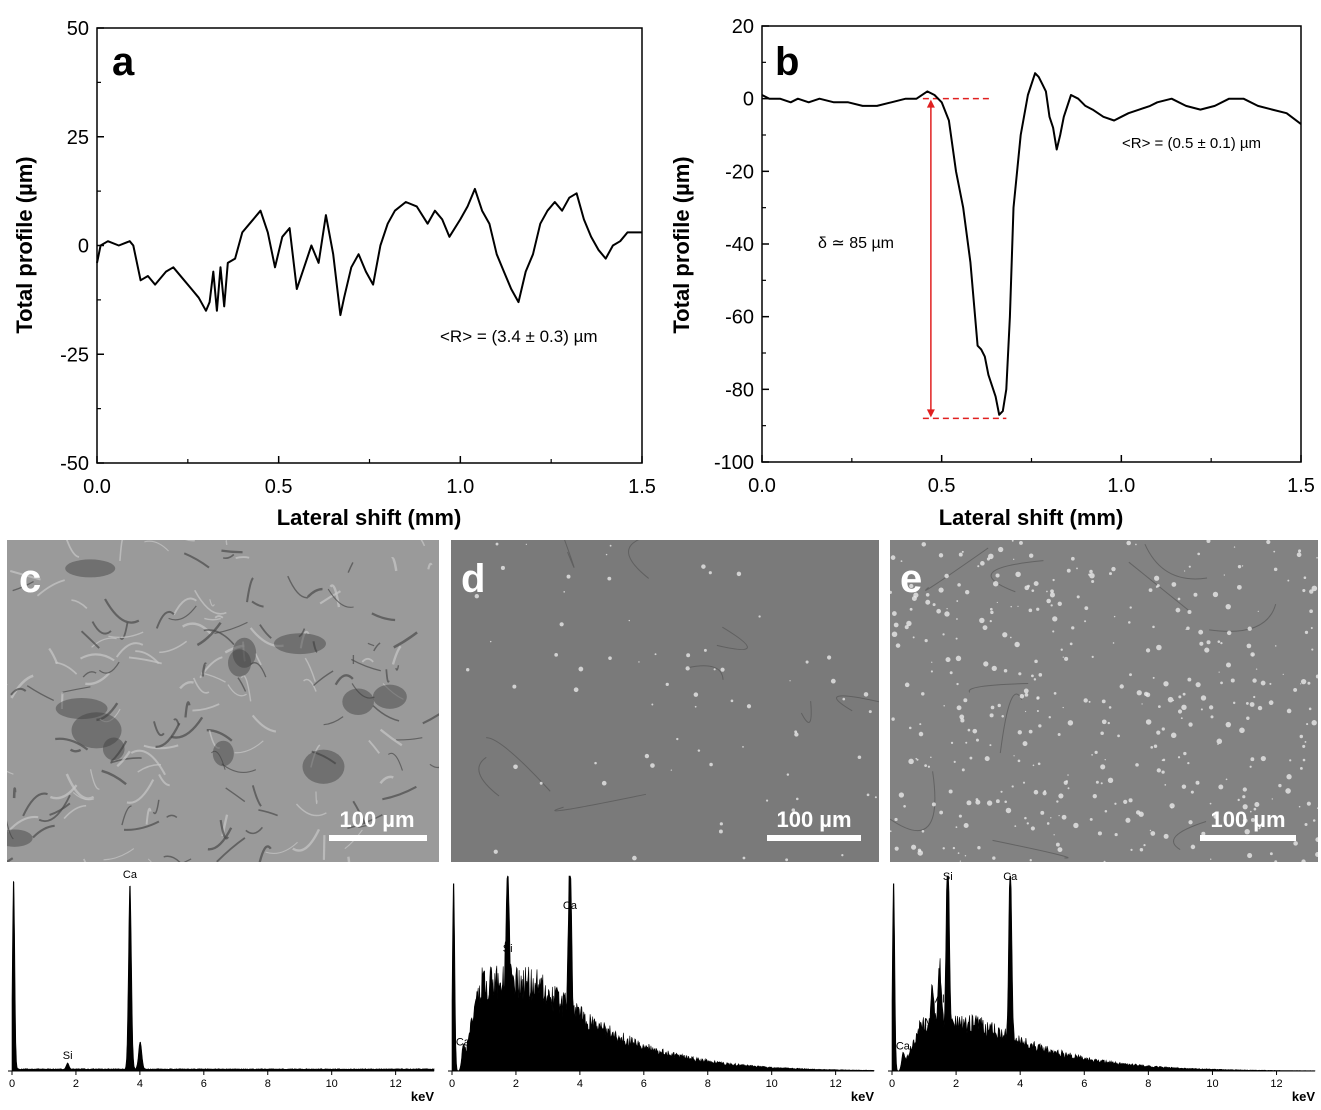 The image size is (1321, 1110). I want to click on sem-pit-c, so click(81, 708).